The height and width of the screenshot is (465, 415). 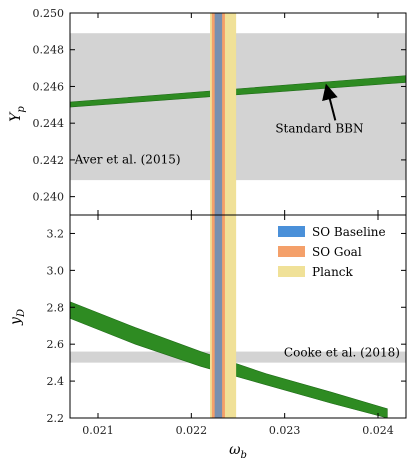 I want to click on bottom-horizontal-bands, so click(x=238, y=357).